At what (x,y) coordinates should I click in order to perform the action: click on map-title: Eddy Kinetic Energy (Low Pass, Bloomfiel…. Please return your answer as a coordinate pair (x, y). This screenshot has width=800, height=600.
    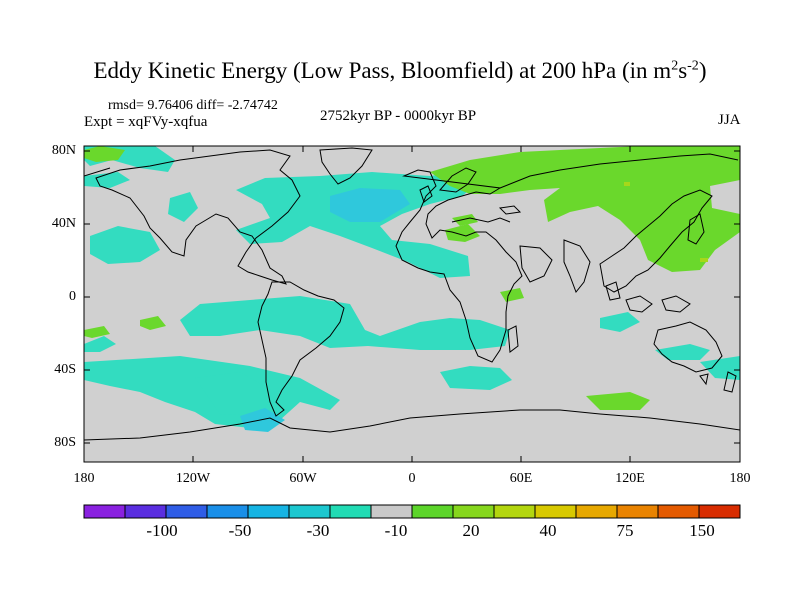
    Looking at the image, I should click on (400, 70).